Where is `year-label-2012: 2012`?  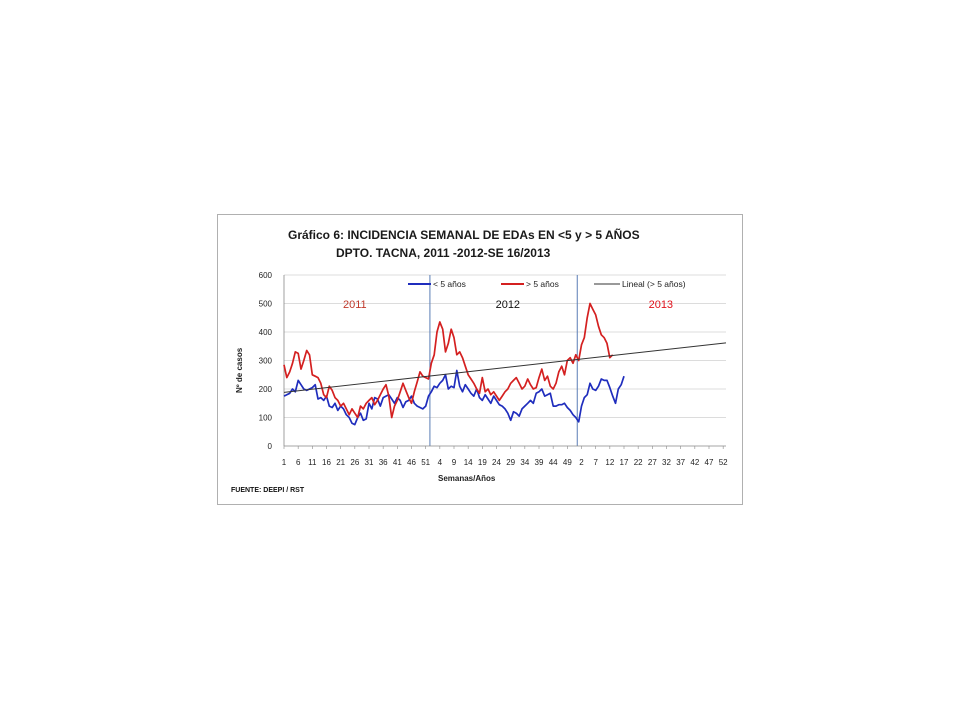
year-label-2012: 2012 is located at coordinates (508, 305).